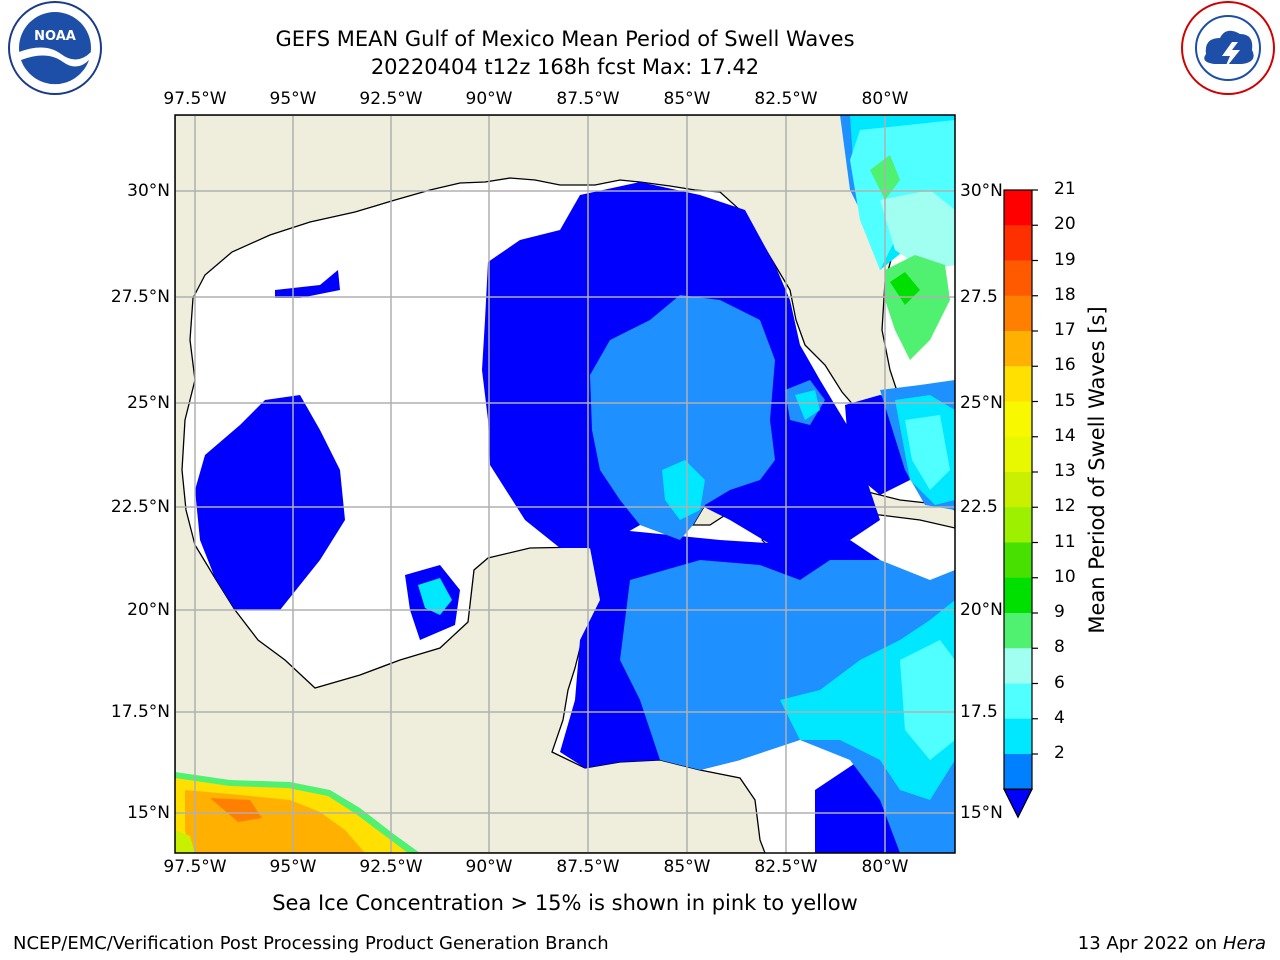 The image size is (1280, 960). I want to click on nws-logo, so click(1228, 48).